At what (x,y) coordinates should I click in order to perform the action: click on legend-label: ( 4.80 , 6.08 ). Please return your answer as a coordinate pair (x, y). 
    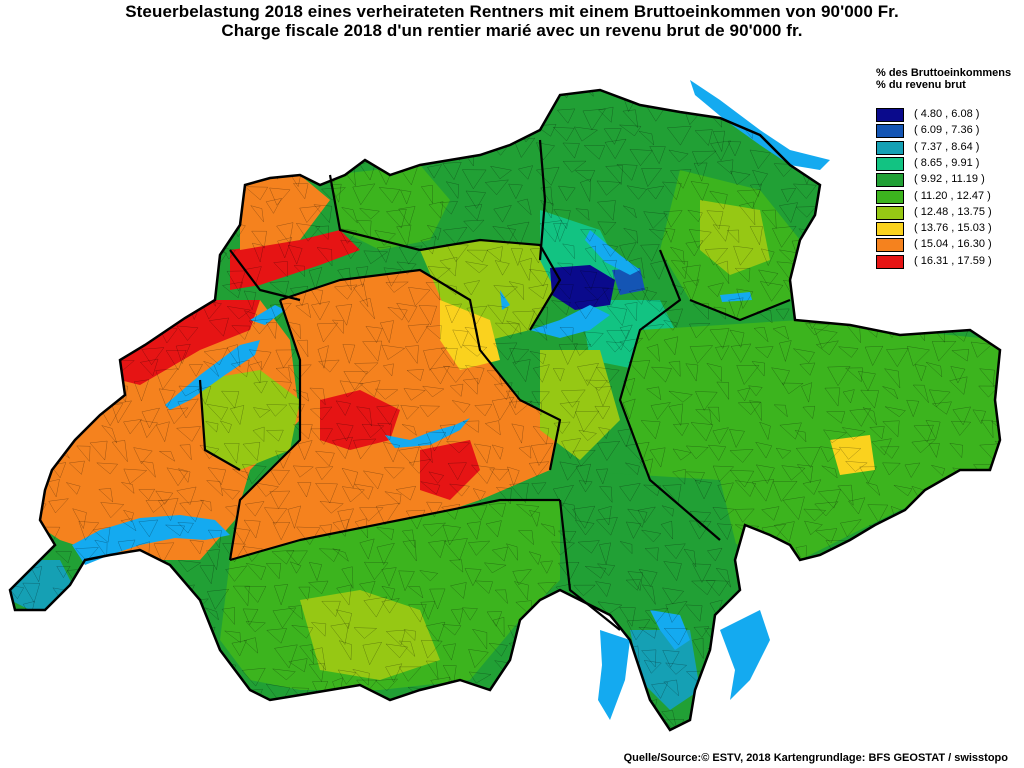
    Looking at the image, I should click on (947, 114).